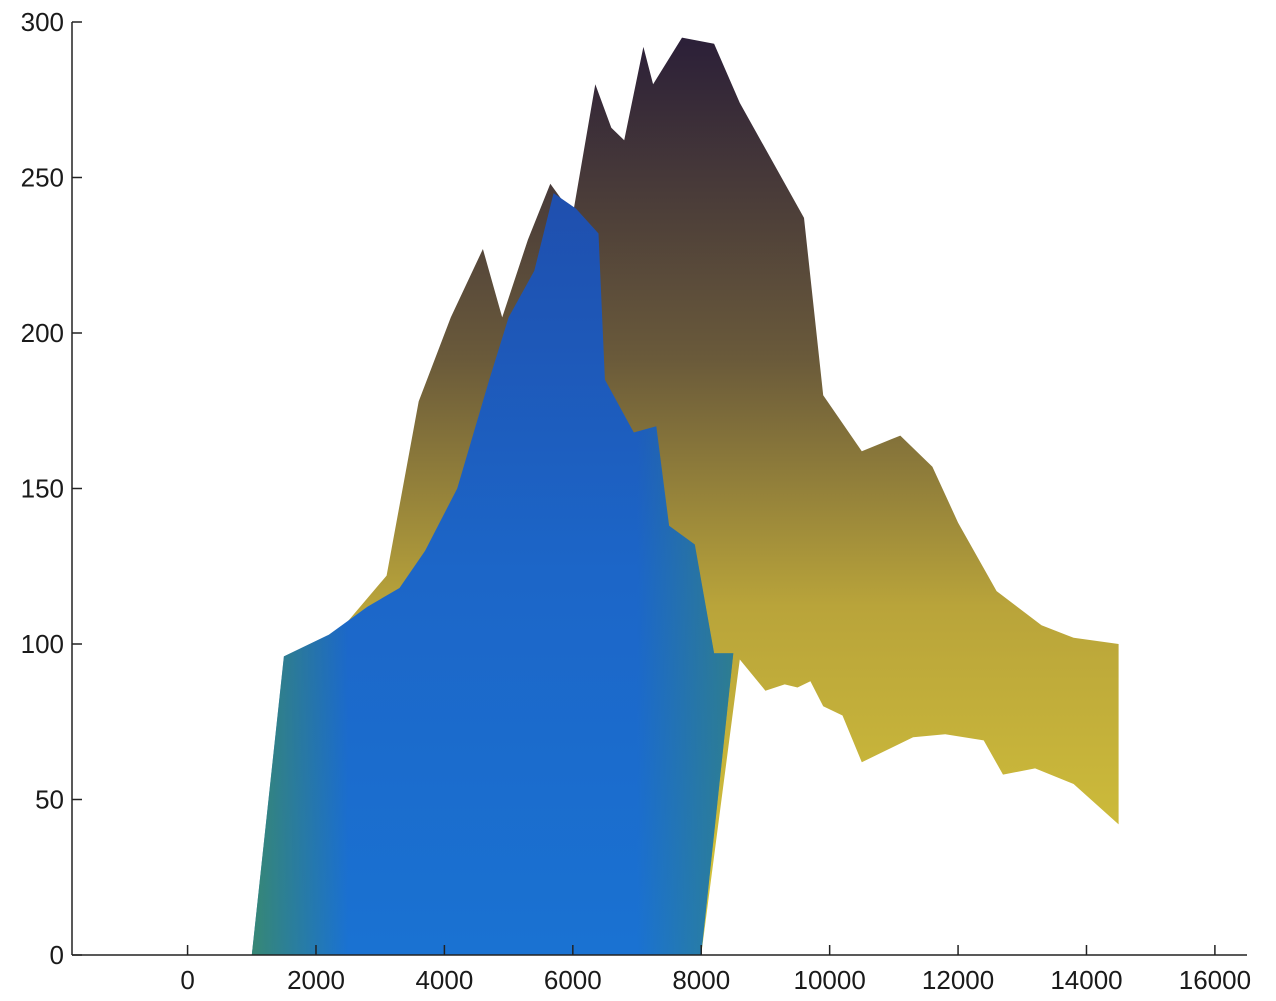  Describe the element at coordinates (1086, 980) in the screenshot. I see `x-tick-label: 14000` at that location.